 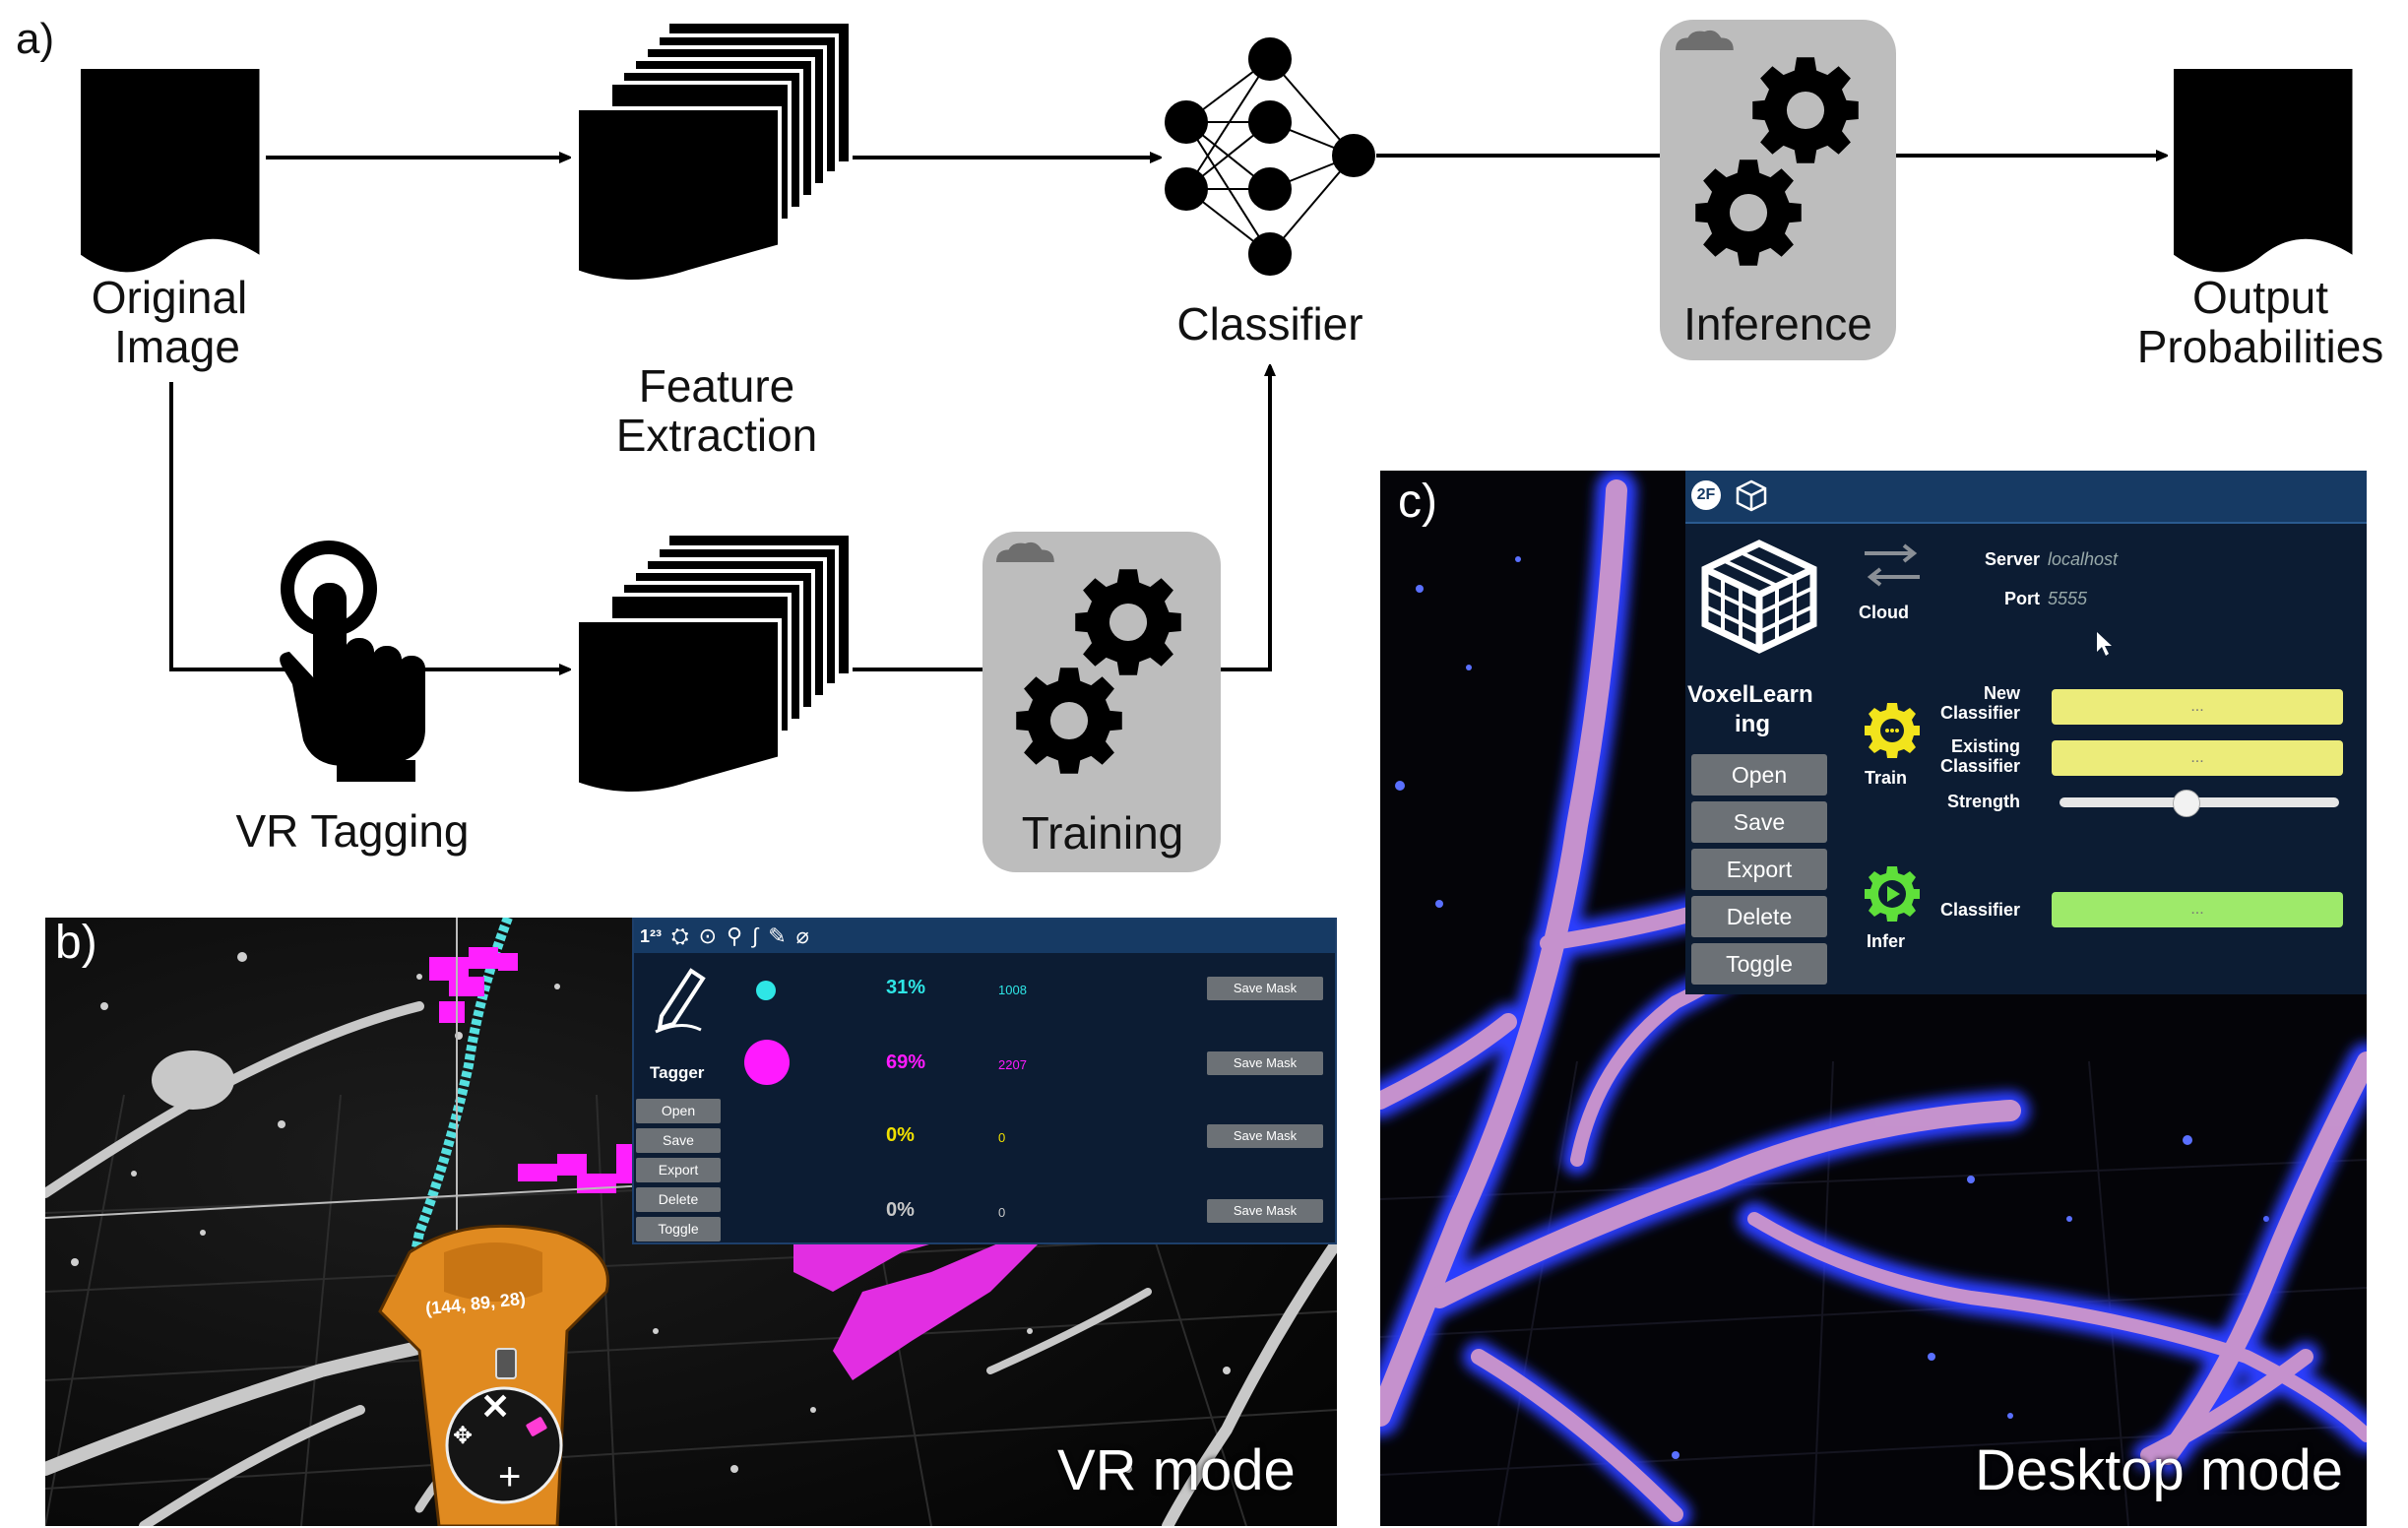 I want to click on strength-label: Strength, so click(x=1983, y=802).